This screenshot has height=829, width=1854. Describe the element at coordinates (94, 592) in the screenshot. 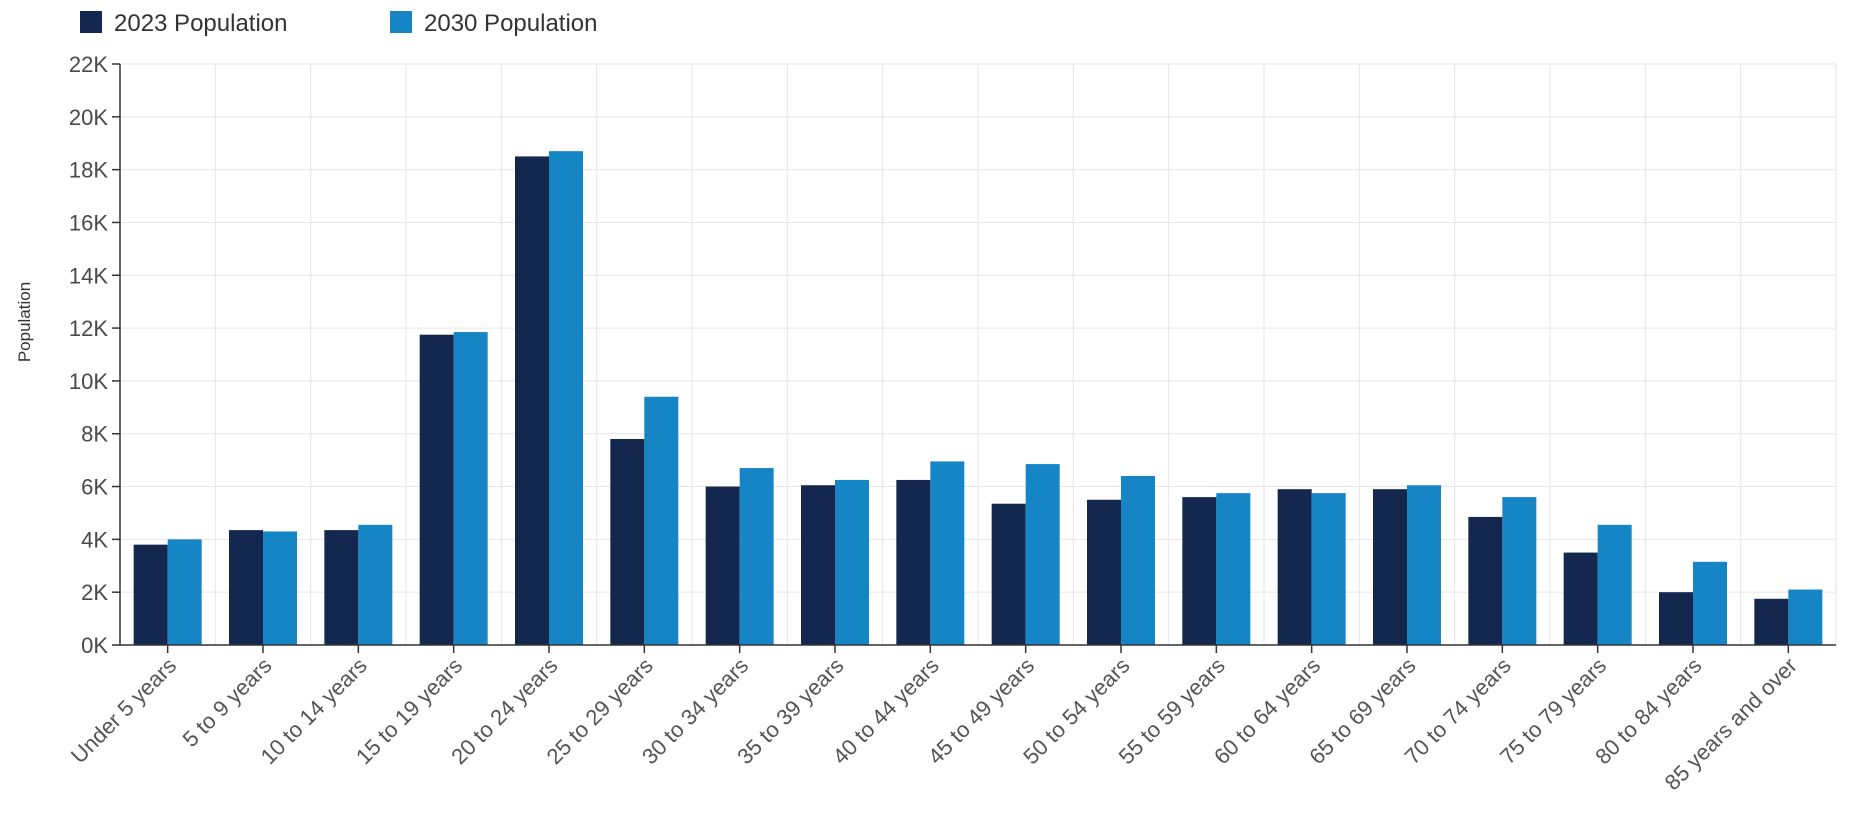

I see `y-tick-label: 2K` at that location.